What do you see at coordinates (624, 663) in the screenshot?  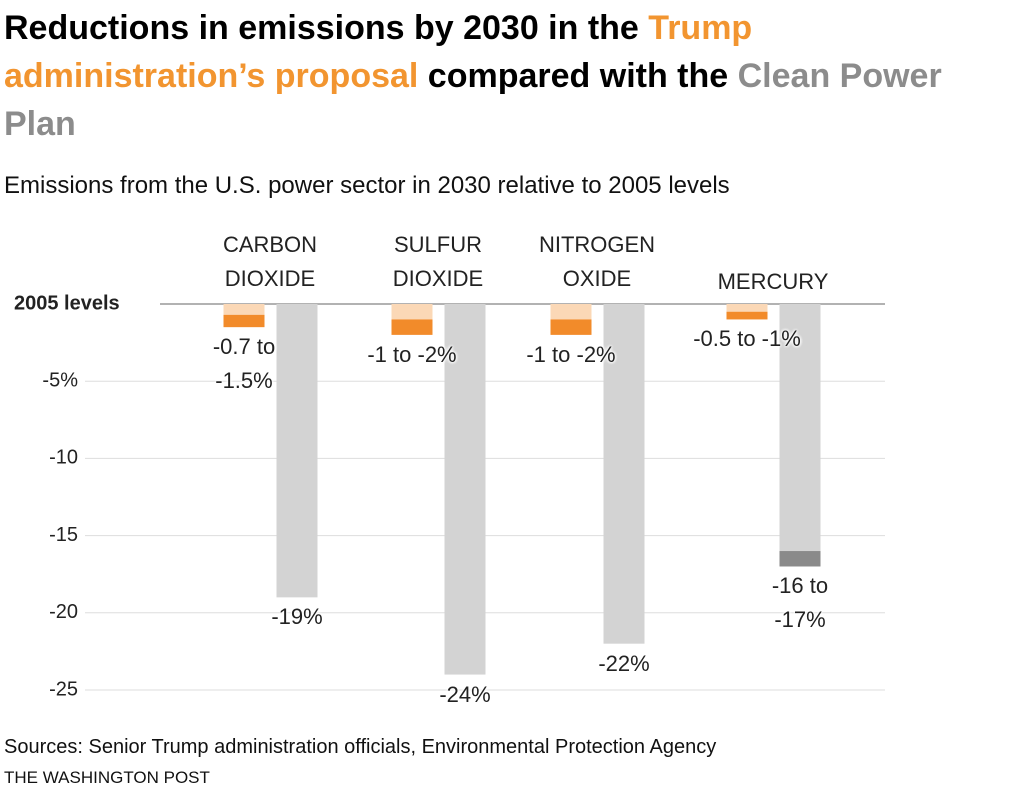 I see `data-label: -22%` at bounding box center [624, 663].